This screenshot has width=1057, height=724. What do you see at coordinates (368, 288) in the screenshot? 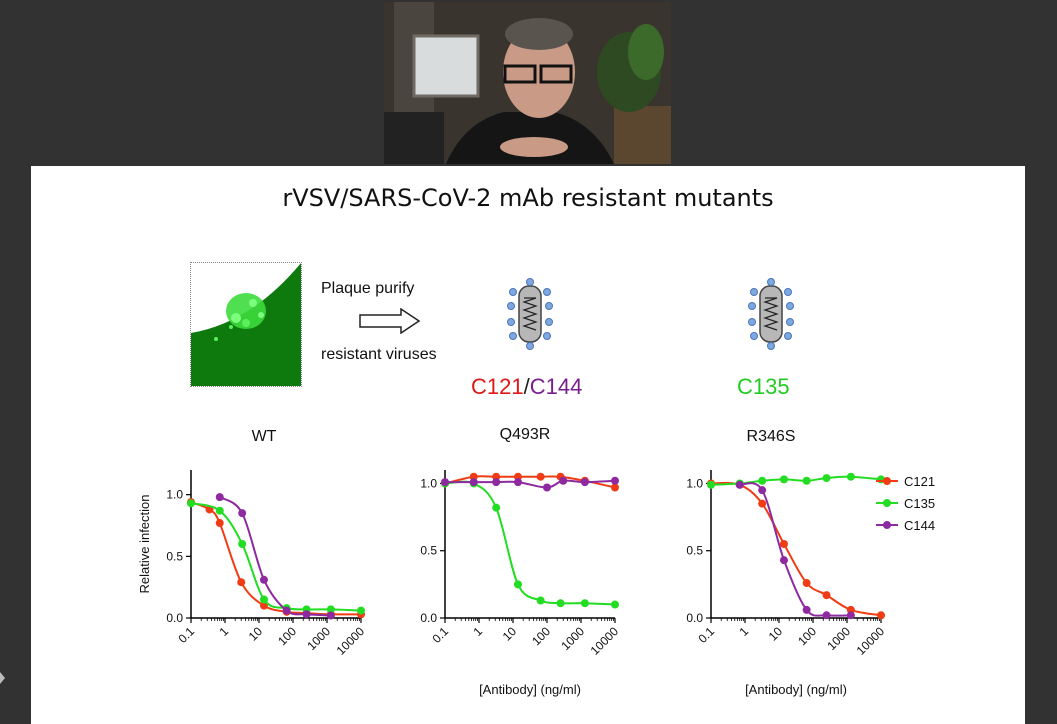
I see `flow-label-top: Plaque purify` at bounding box center [368, 288].